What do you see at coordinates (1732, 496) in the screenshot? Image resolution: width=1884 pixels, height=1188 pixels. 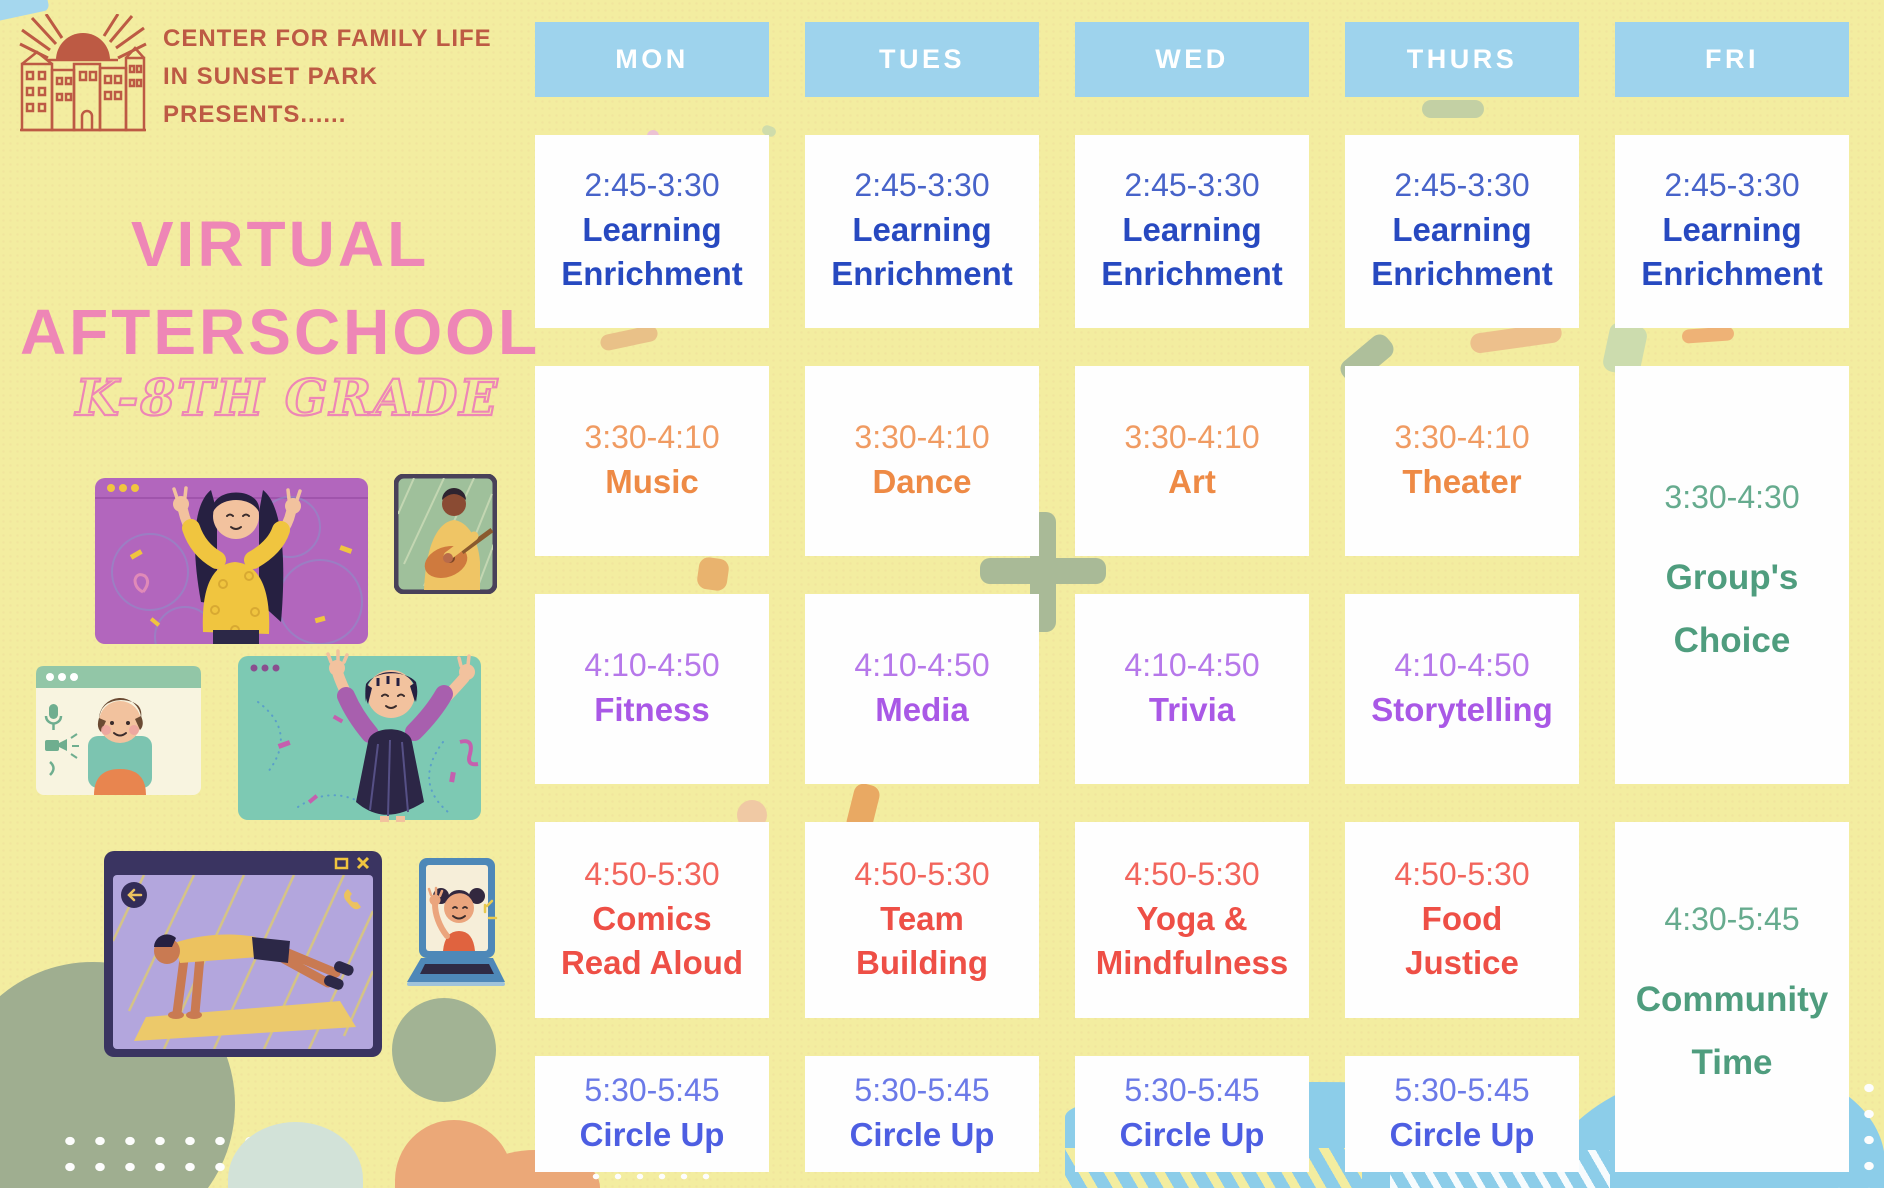 I see `slot-time: 3:30-4:30` at bounding box center [1732, 496].